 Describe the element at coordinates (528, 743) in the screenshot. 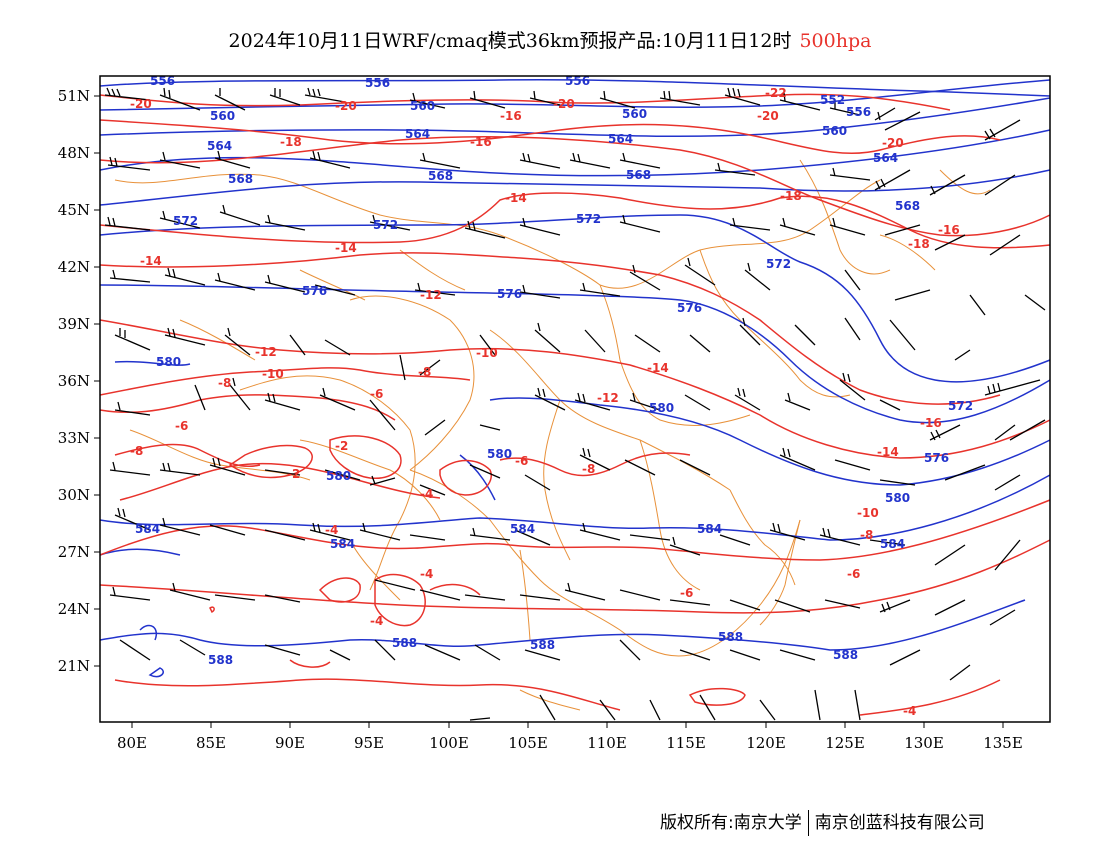

I see `lon-label: 105E` at that location.